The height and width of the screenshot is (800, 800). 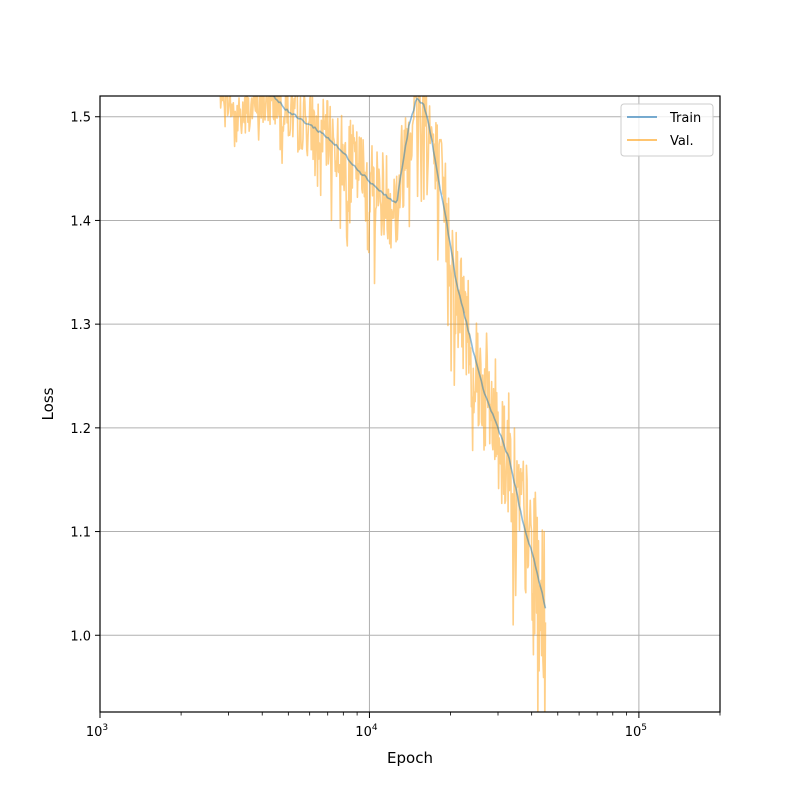 I want to click on y-tick-label: 1.5, so click(x=80, y=118).